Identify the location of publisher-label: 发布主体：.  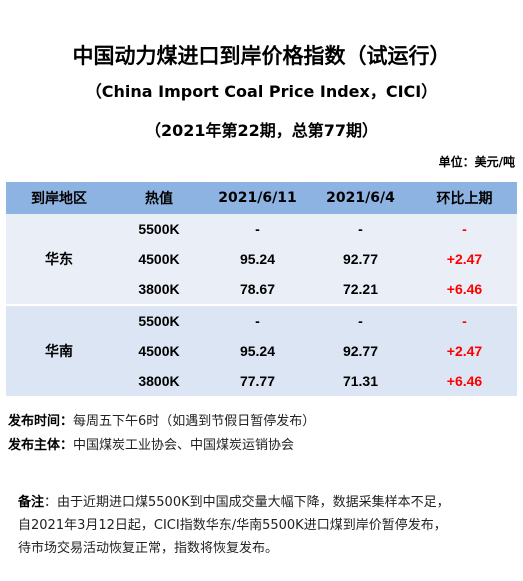
(41, 445).